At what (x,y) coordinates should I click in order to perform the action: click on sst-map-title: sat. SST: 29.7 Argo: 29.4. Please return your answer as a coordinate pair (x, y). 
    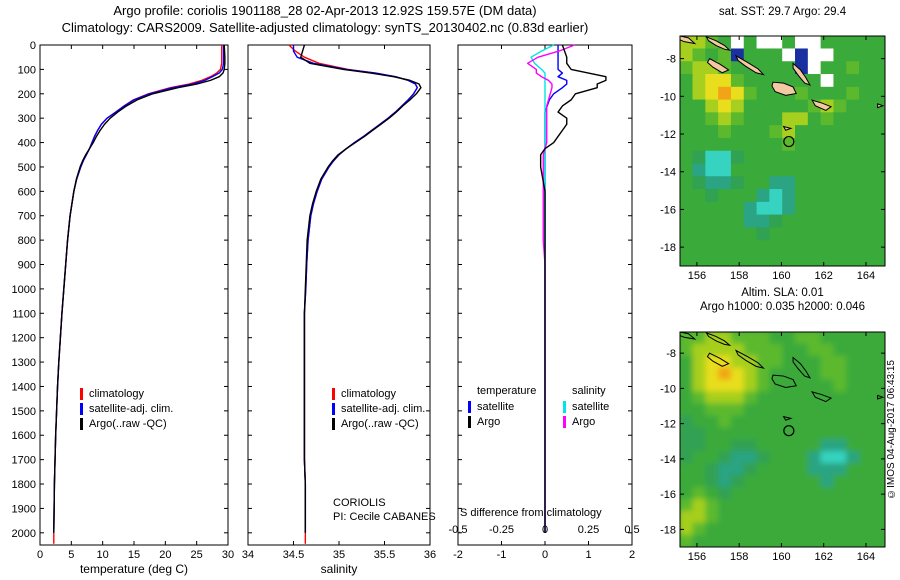
    Looking at the image, I should click on (782, 12).